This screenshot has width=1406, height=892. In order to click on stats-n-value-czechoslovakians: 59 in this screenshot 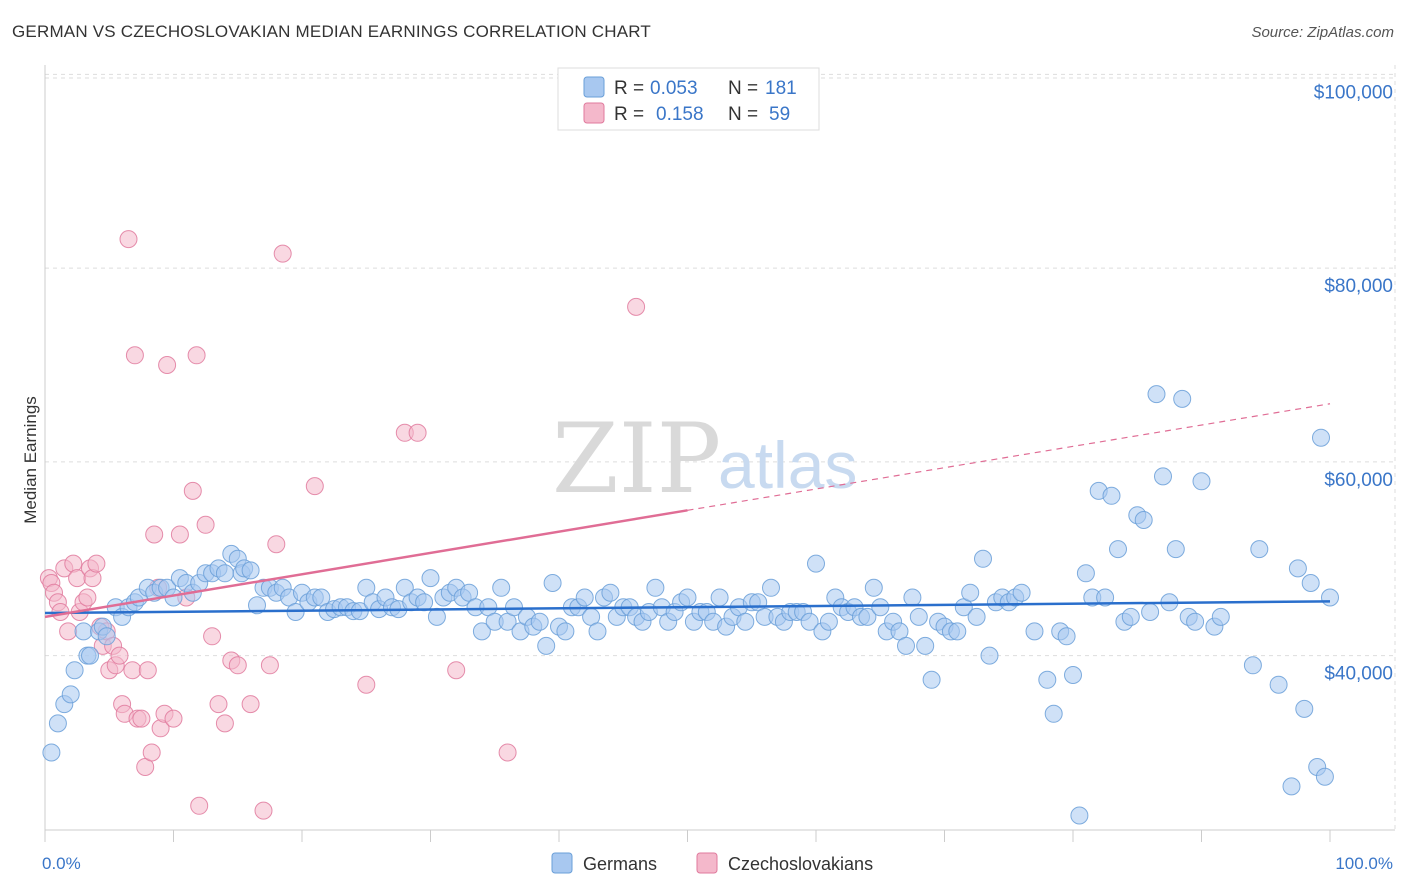, I will do `click(779, 114)`.